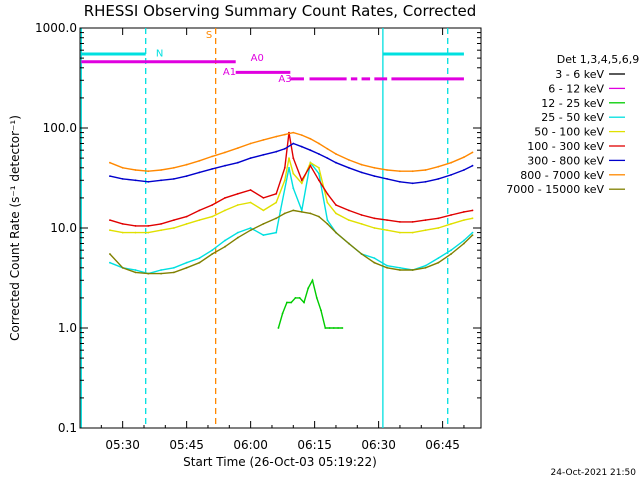 The height and width of the screenshot is (480, 640). Describe the element at coordinates (594, 473) in the screenshot. I see `timestamp: 24-Oct-2021 21:50` at that location.